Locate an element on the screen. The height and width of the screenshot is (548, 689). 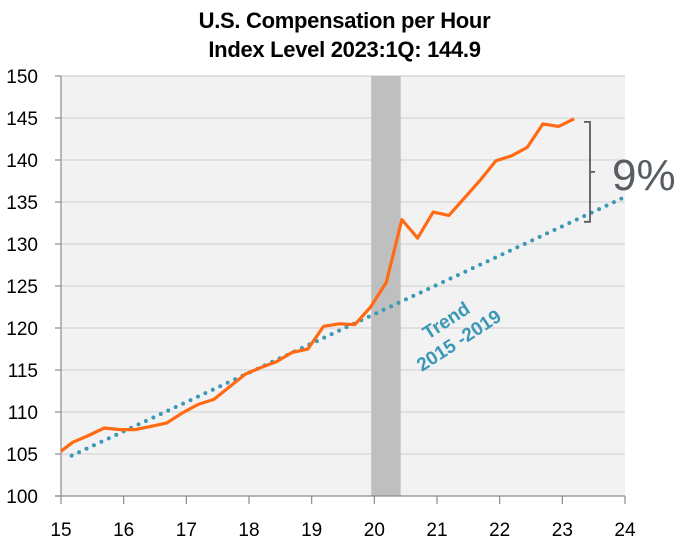
y-tick-label: 115 is located at coordinates (23, 371).